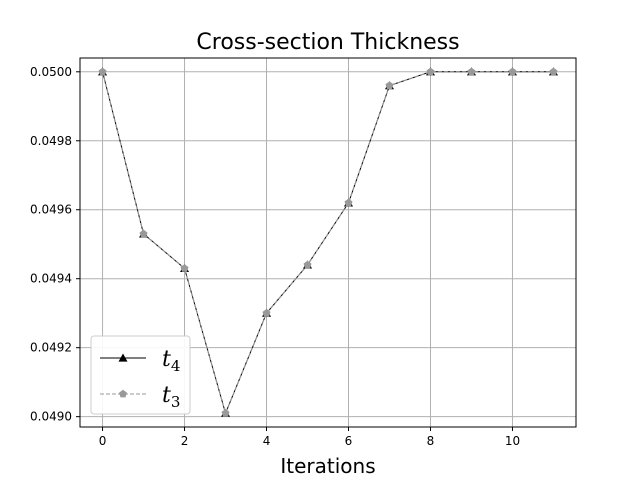 The image size is (640, 480). I want to click on chart-title: Cross-section Thickness, so click(327, 42).